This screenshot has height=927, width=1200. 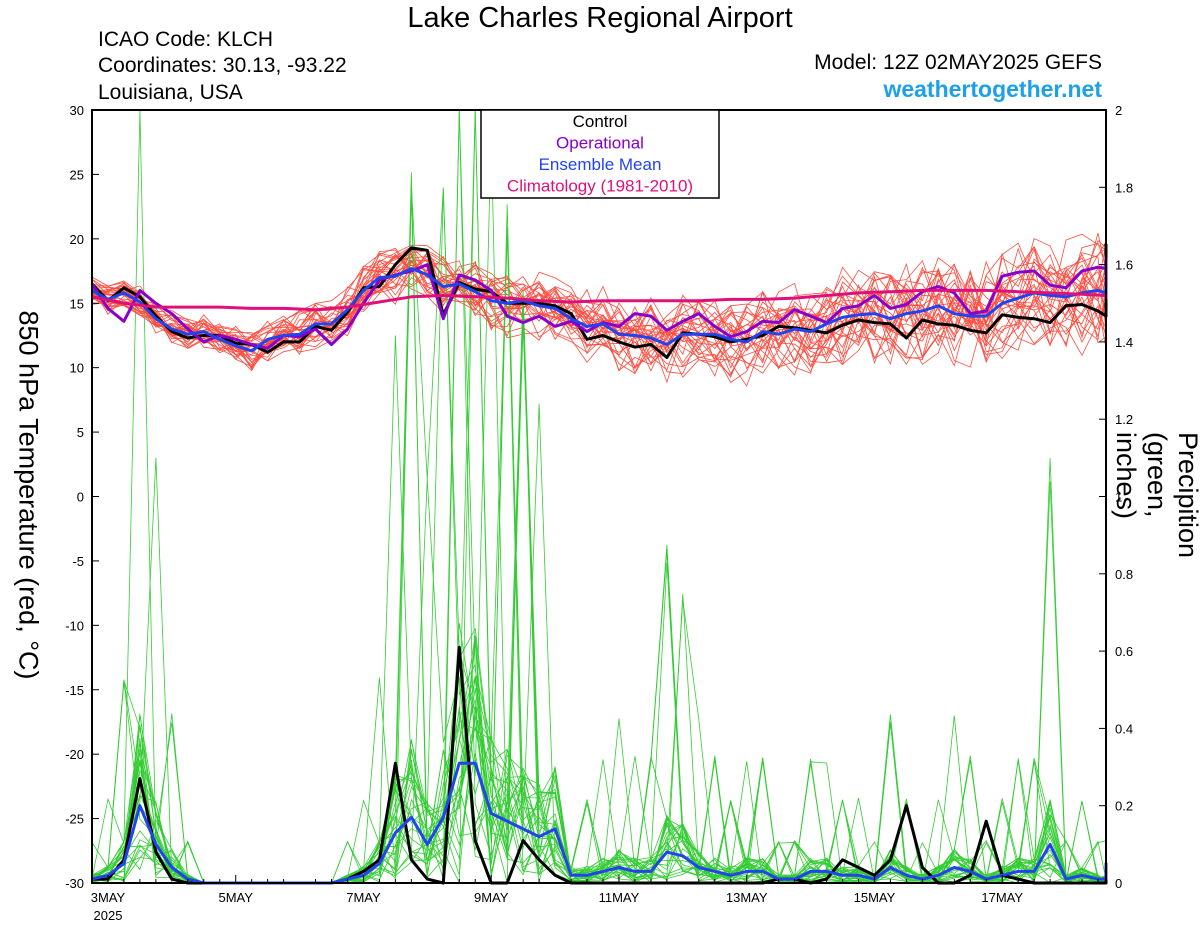 I want to click on y2-tick-label: 0, so click(x=1118, y=883).